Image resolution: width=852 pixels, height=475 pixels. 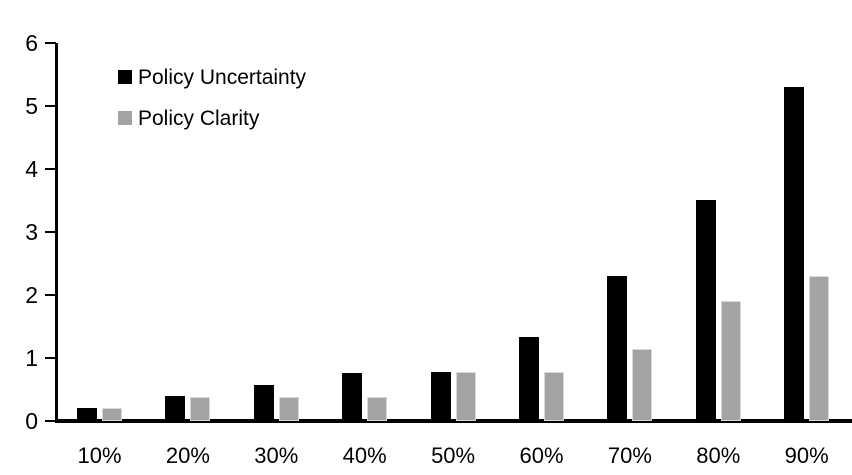 I want to click on bar-policy-uncertainty-60pct, so click(x=529, y=379).